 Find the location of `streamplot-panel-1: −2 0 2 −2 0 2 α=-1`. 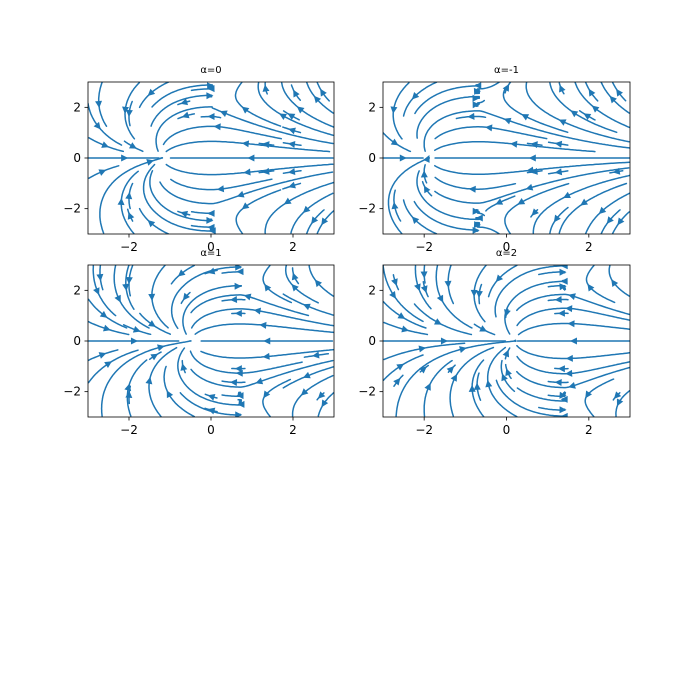

streamplot-panel-1: −2 0 2 −2 0 2 α=-1 is located at coordinates (494, 159).